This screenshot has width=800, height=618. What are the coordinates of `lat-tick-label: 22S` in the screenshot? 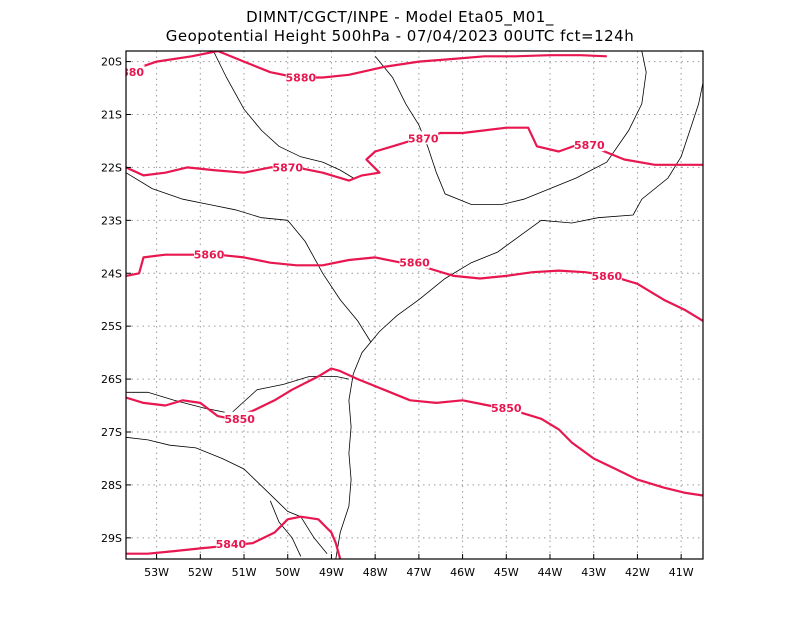 It's located at (111, 167).